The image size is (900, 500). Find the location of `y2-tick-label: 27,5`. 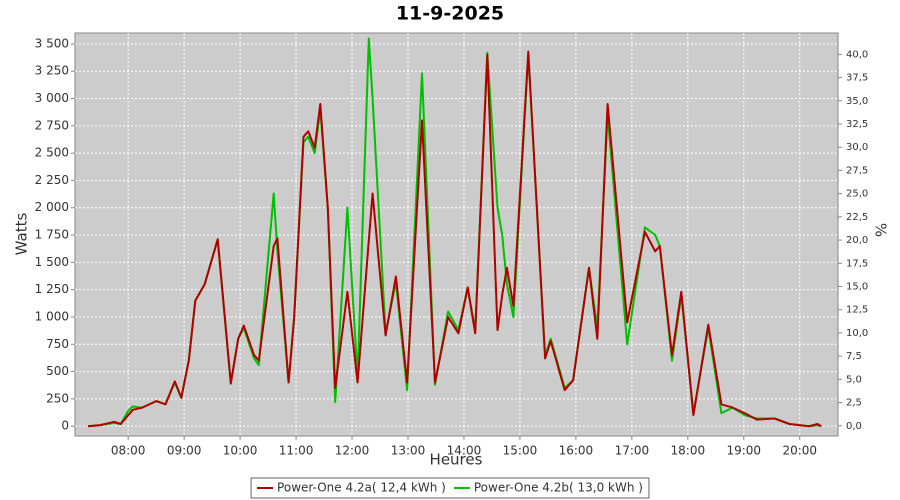

y2-tick-label: 27,5 is located at coordinates (857, 170).